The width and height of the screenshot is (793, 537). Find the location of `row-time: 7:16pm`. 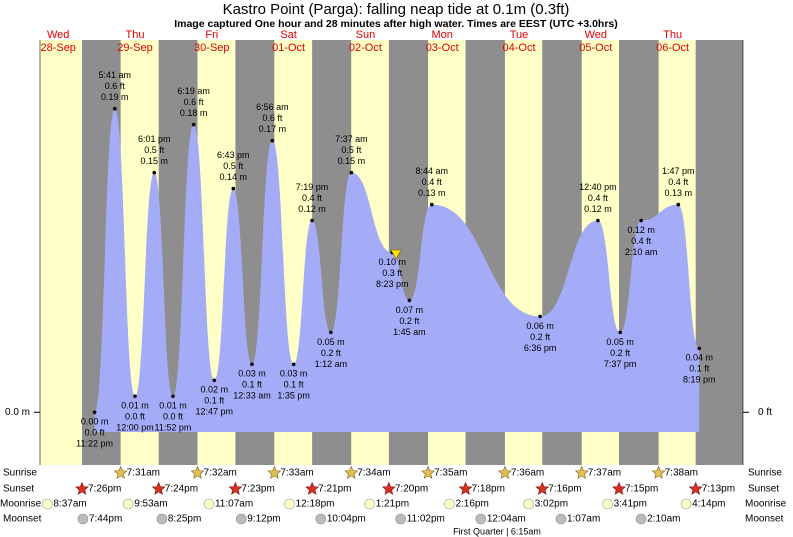

row-time: 7:16pm is located at coordinates (564, 489).